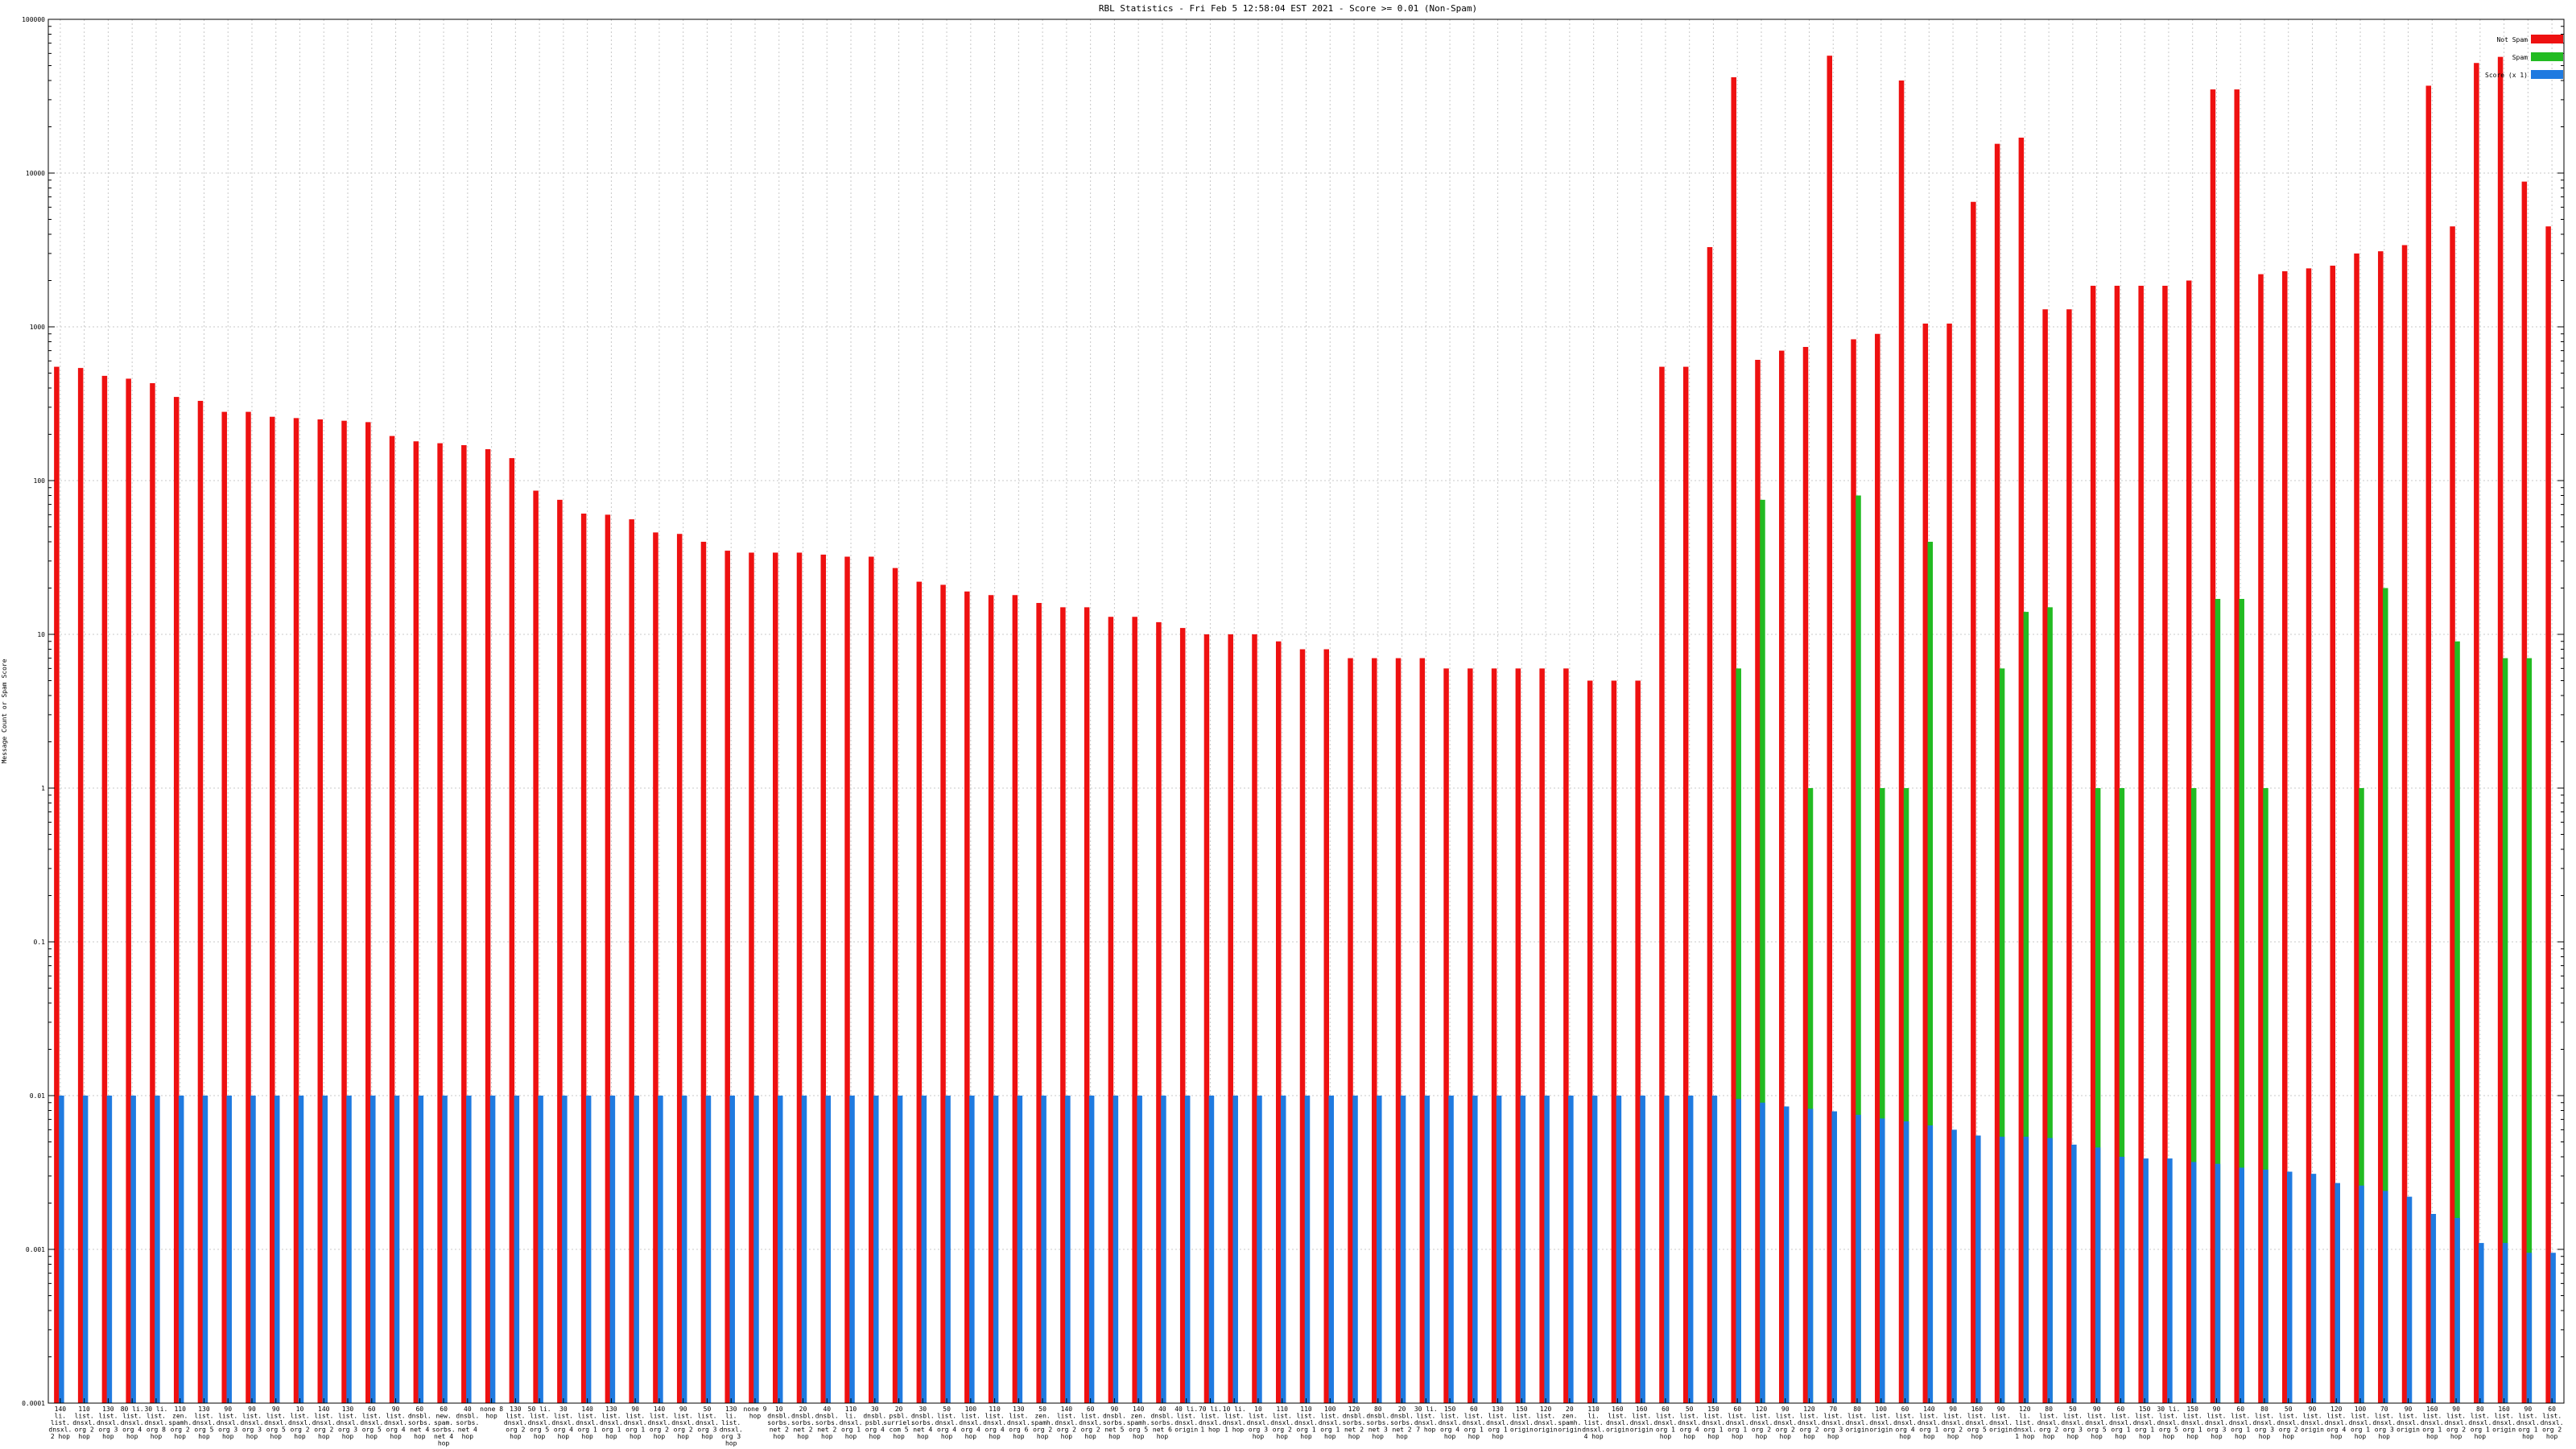 This screenshot has width=2576, height=1449. What do you see at coordinates (2524, 57) in the screenshot?
I see `legend: Not Spam Spam Score (x 1)` at bounding box center [2524, 57].